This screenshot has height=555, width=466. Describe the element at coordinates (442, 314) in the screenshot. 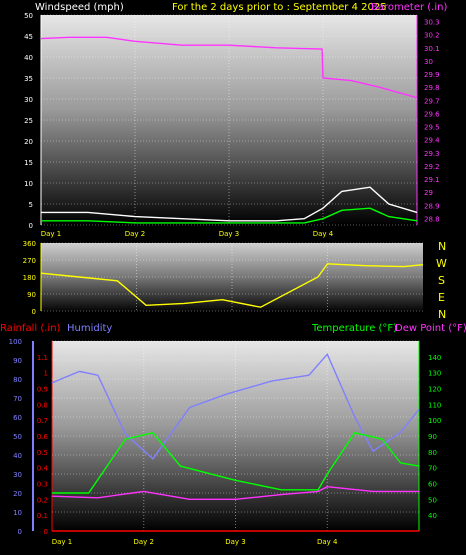

I see `compass-label-n-bottom: N` at that location.